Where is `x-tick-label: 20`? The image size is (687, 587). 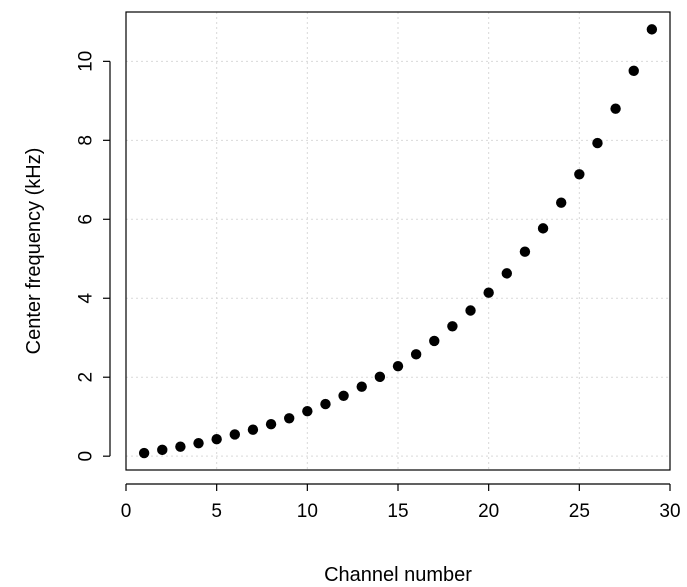
x-tick-label: 20 is located at coordinates (488, 511).